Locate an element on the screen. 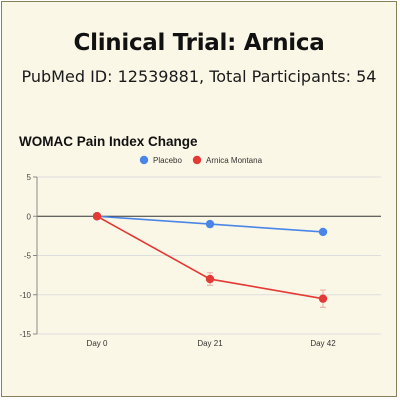  x-tick-label: Day 0 is located at coordinates (97, 343).